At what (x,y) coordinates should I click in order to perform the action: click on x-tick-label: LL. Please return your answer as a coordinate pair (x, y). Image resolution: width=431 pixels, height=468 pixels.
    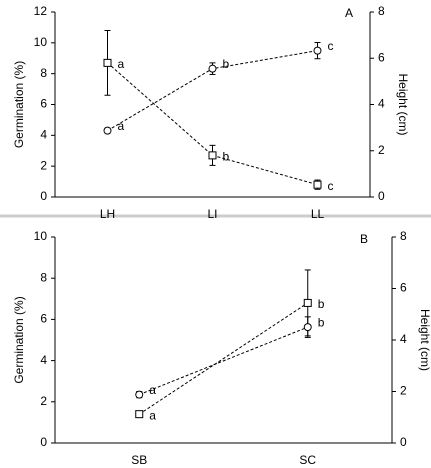
    Looking at the image, I should click on (318, 214).